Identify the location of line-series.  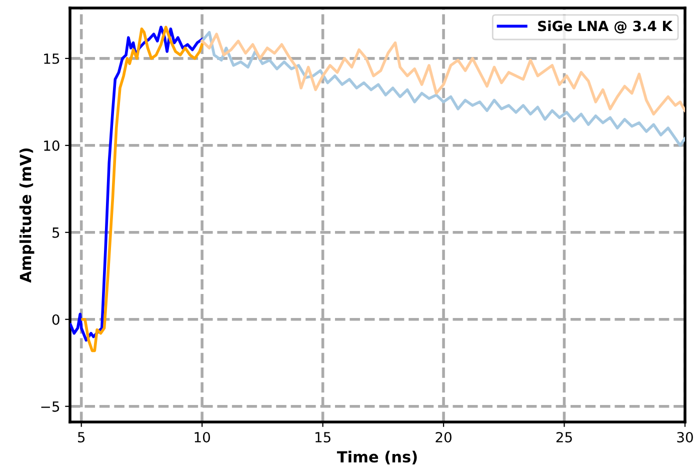
(442, 74).